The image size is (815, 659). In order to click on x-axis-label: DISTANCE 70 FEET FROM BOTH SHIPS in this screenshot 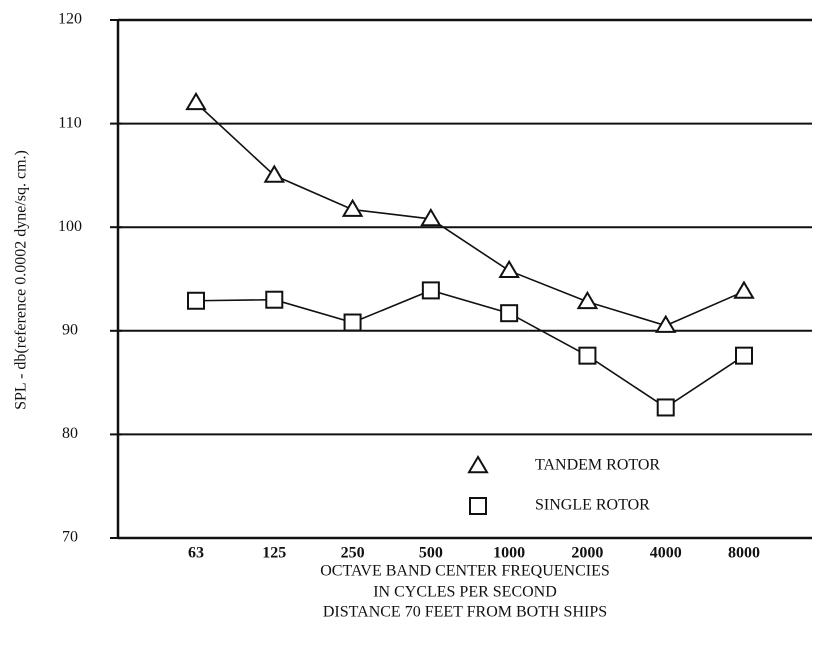, I will do `click(465, 612)`.